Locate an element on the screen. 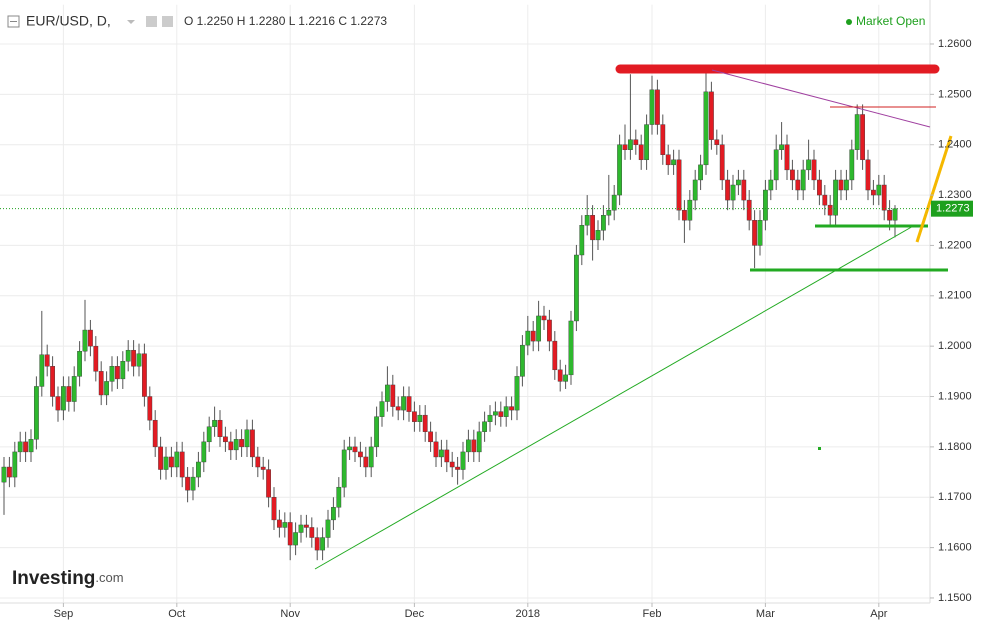 The width and height of the screenshot is (989, 623). x-tick-label: Mar is located at coordinates (765, 614).